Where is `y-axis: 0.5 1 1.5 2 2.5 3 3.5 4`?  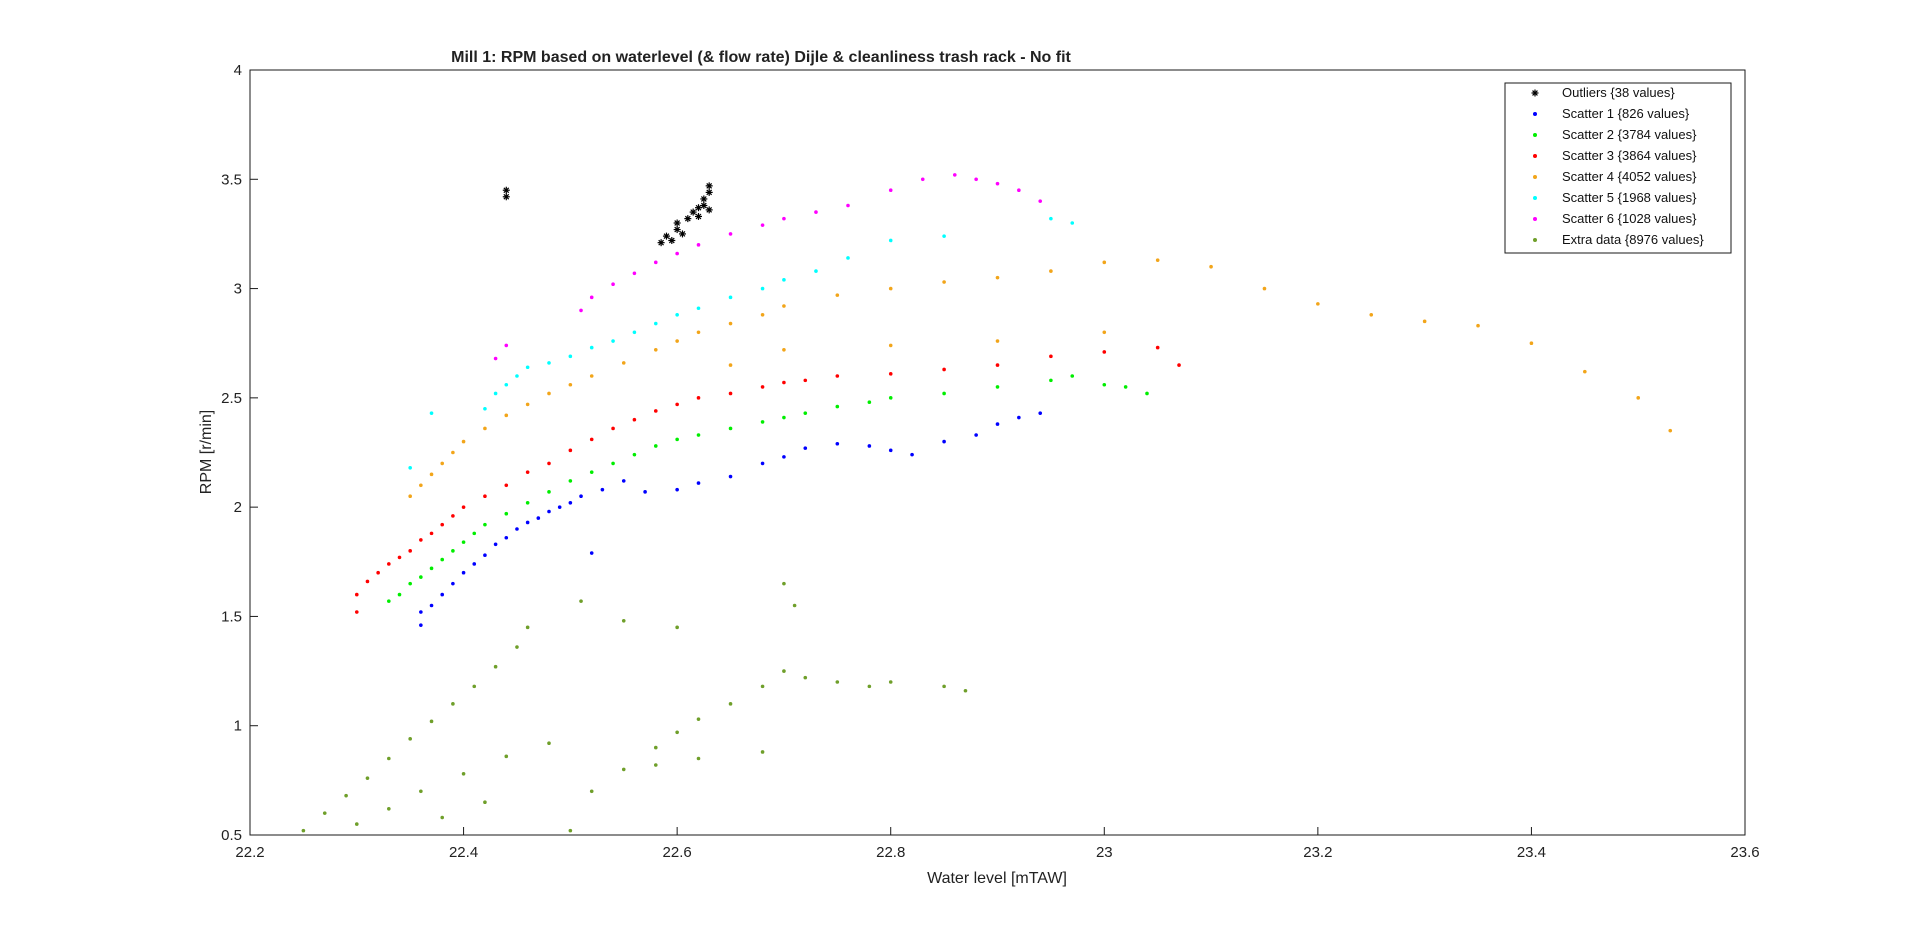 y-axis: 0.5 1 1.5 2 2.5 3 3.5 4 is located at coordinates (239, 453).